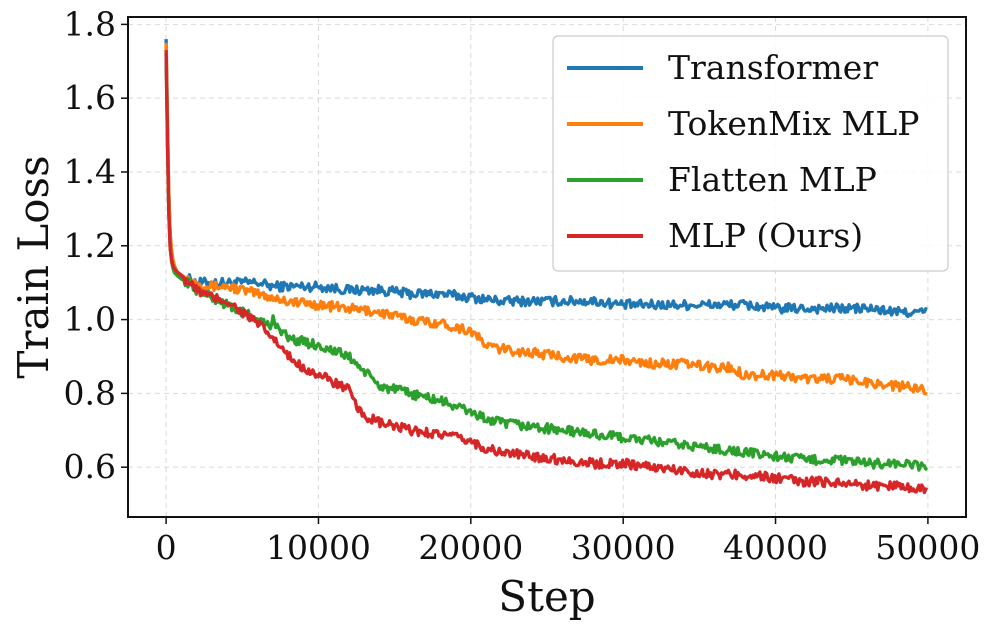  I want to click on y-tick-label: 1.0, so click(90, 319).